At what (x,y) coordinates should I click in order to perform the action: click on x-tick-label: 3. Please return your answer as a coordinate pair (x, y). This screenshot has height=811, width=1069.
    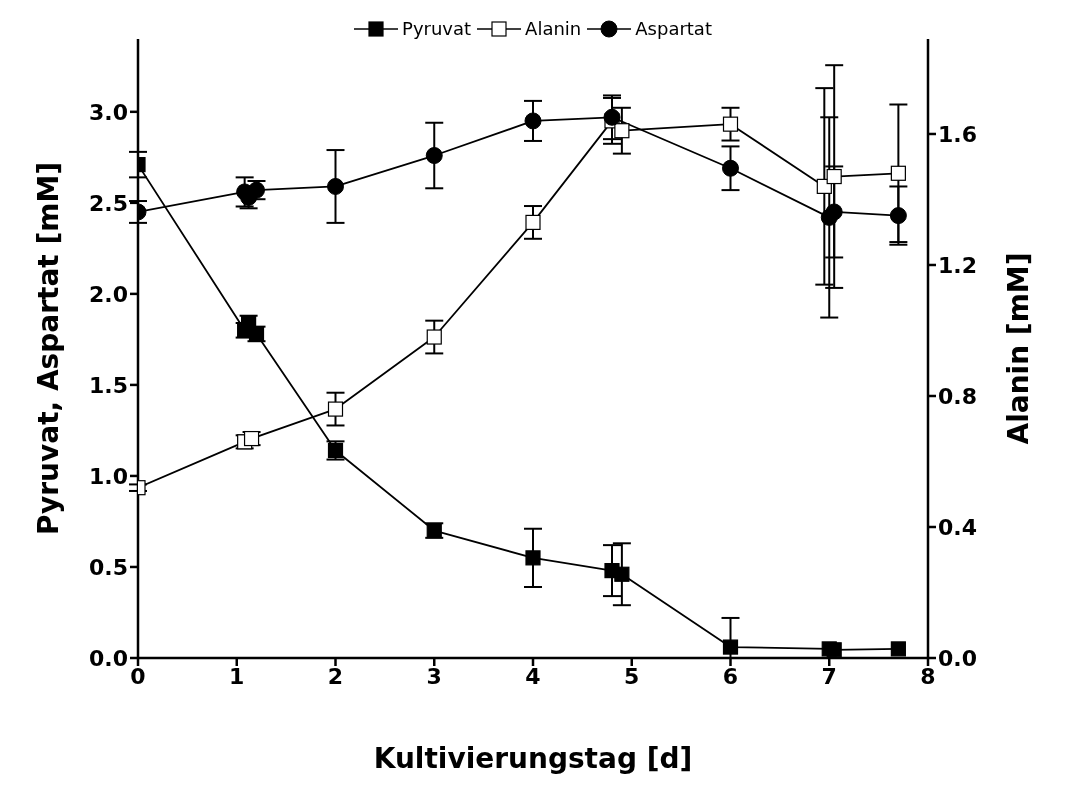
    Looking at the image, I should click on (434, 676).